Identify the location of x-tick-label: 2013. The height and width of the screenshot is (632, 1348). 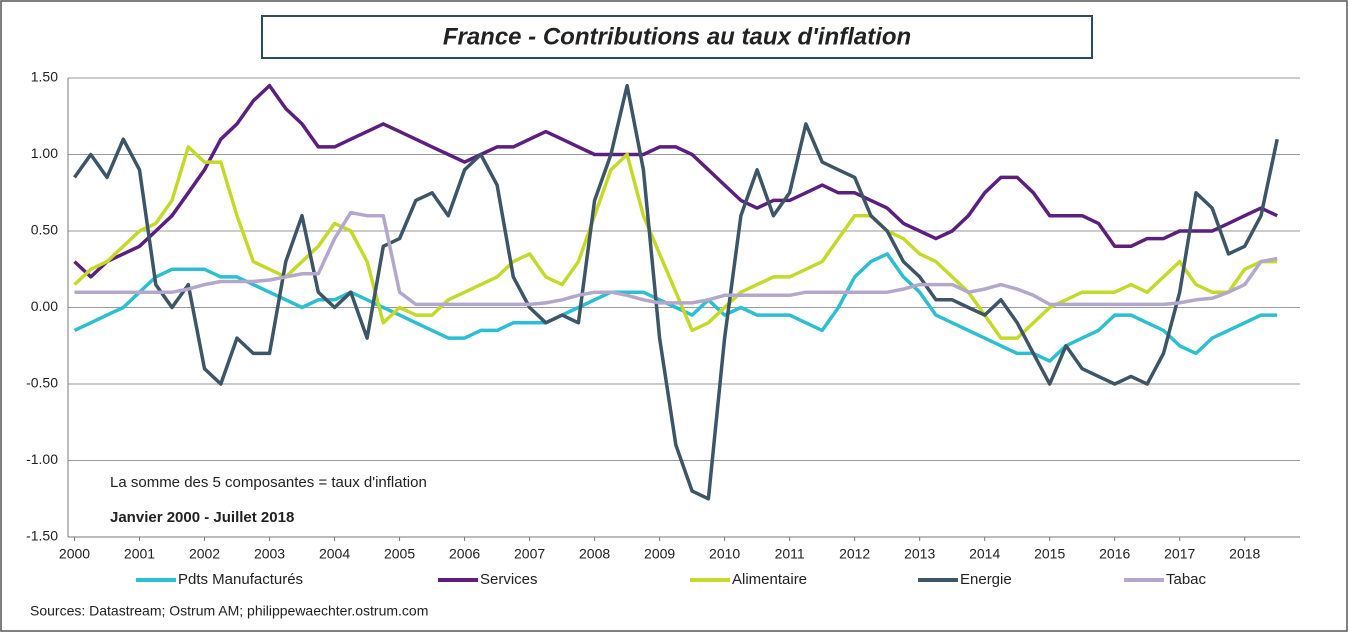
(919, 554).